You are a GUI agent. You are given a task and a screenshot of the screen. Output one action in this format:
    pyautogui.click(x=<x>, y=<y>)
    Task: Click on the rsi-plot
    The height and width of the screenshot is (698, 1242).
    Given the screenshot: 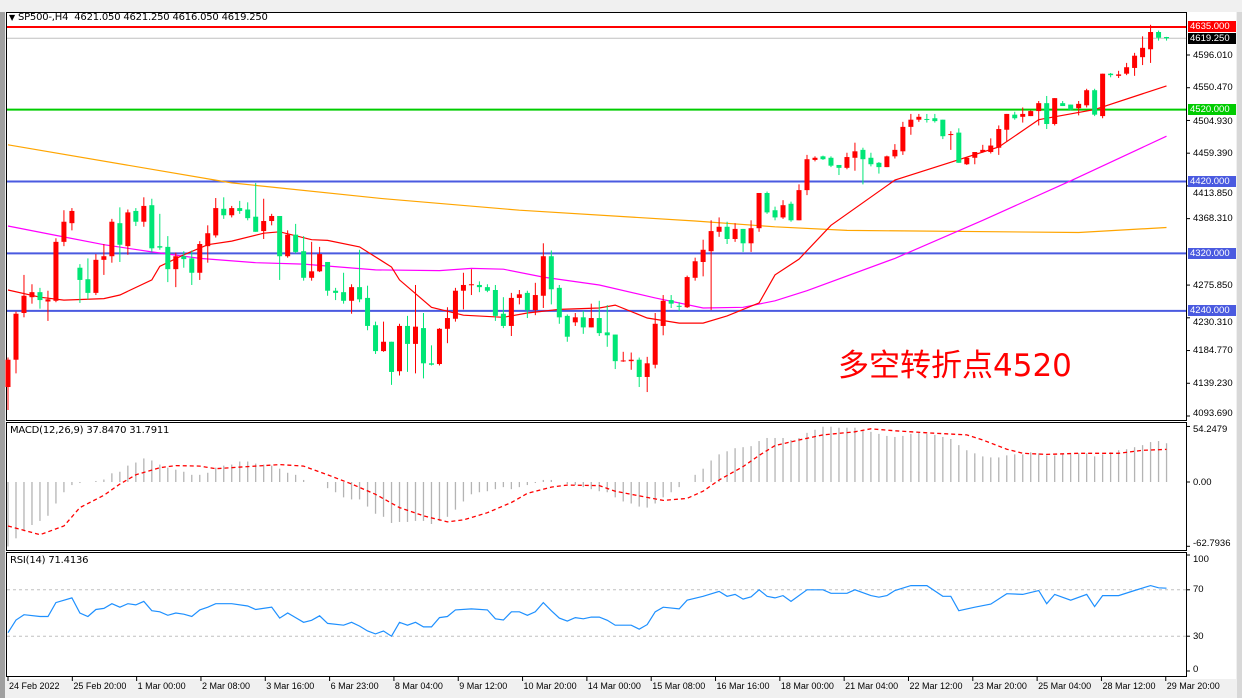 What is the action you would take?
    pyautogui.click(x=596, y=611)
    